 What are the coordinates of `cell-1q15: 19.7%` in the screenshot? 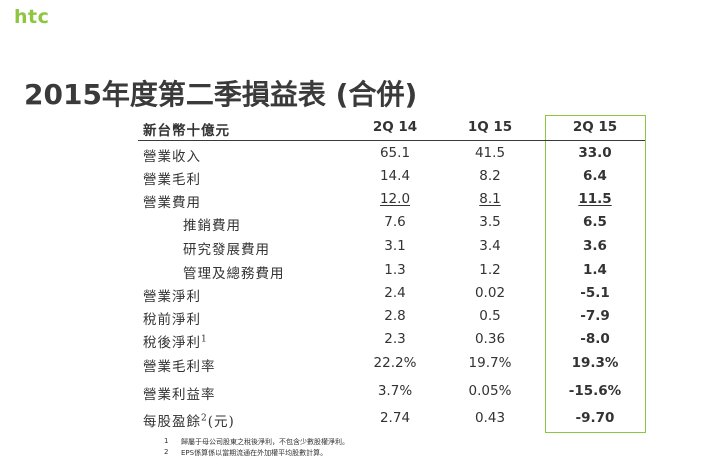 It's located at (490, 363).